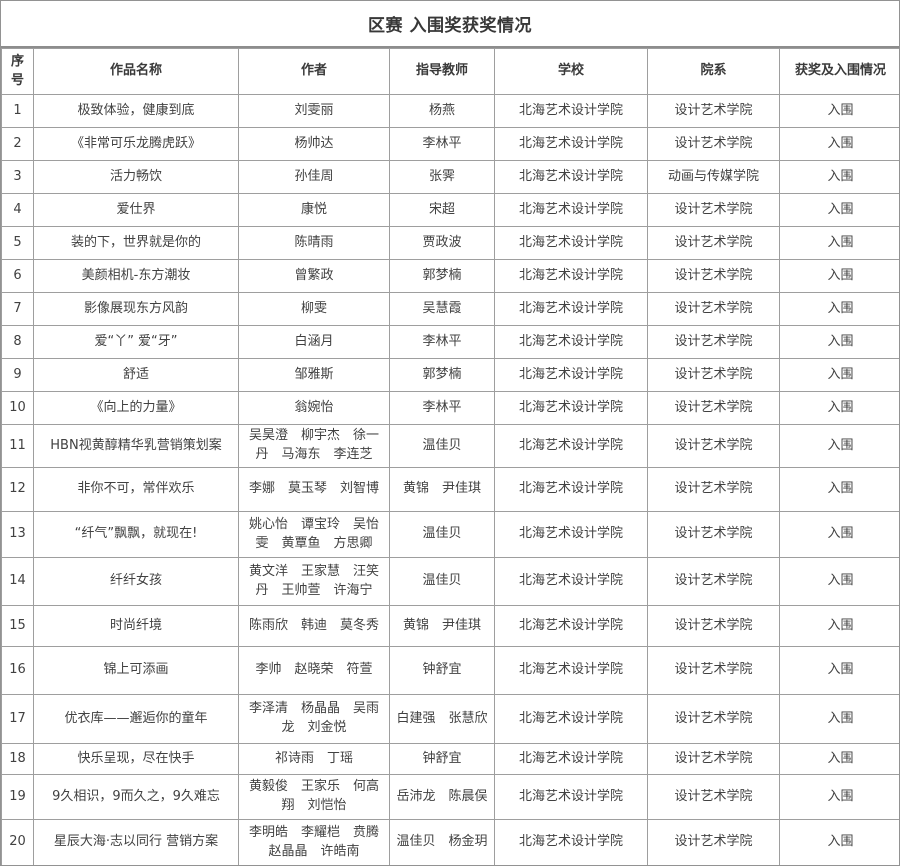 The width and height of the screenshot is (900, 866). I want to click on cell-work-title: 锦上可添画, so click(136, 670).